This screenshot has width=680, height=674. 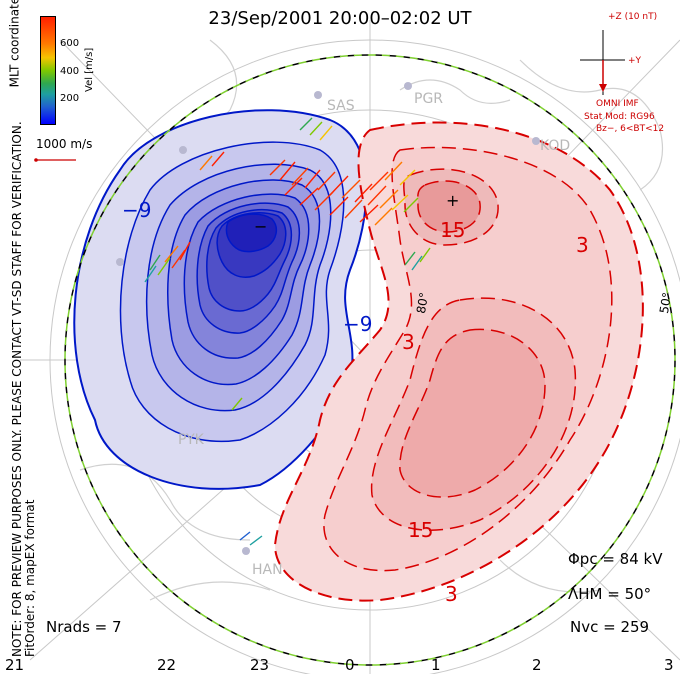 What do you see at coordinates (341, 106) in the screenshot?
I see `station-sas: SAS` at bounding box center [341, 106].